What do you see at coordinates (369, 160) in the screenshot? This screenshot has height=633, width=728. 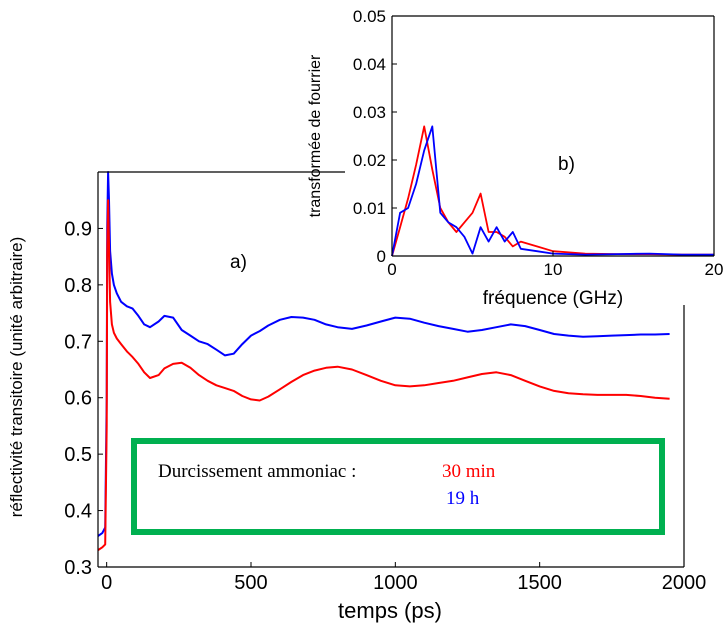 I see `inset-y-tick-label: 0.02` at bounding box center [369, 160].